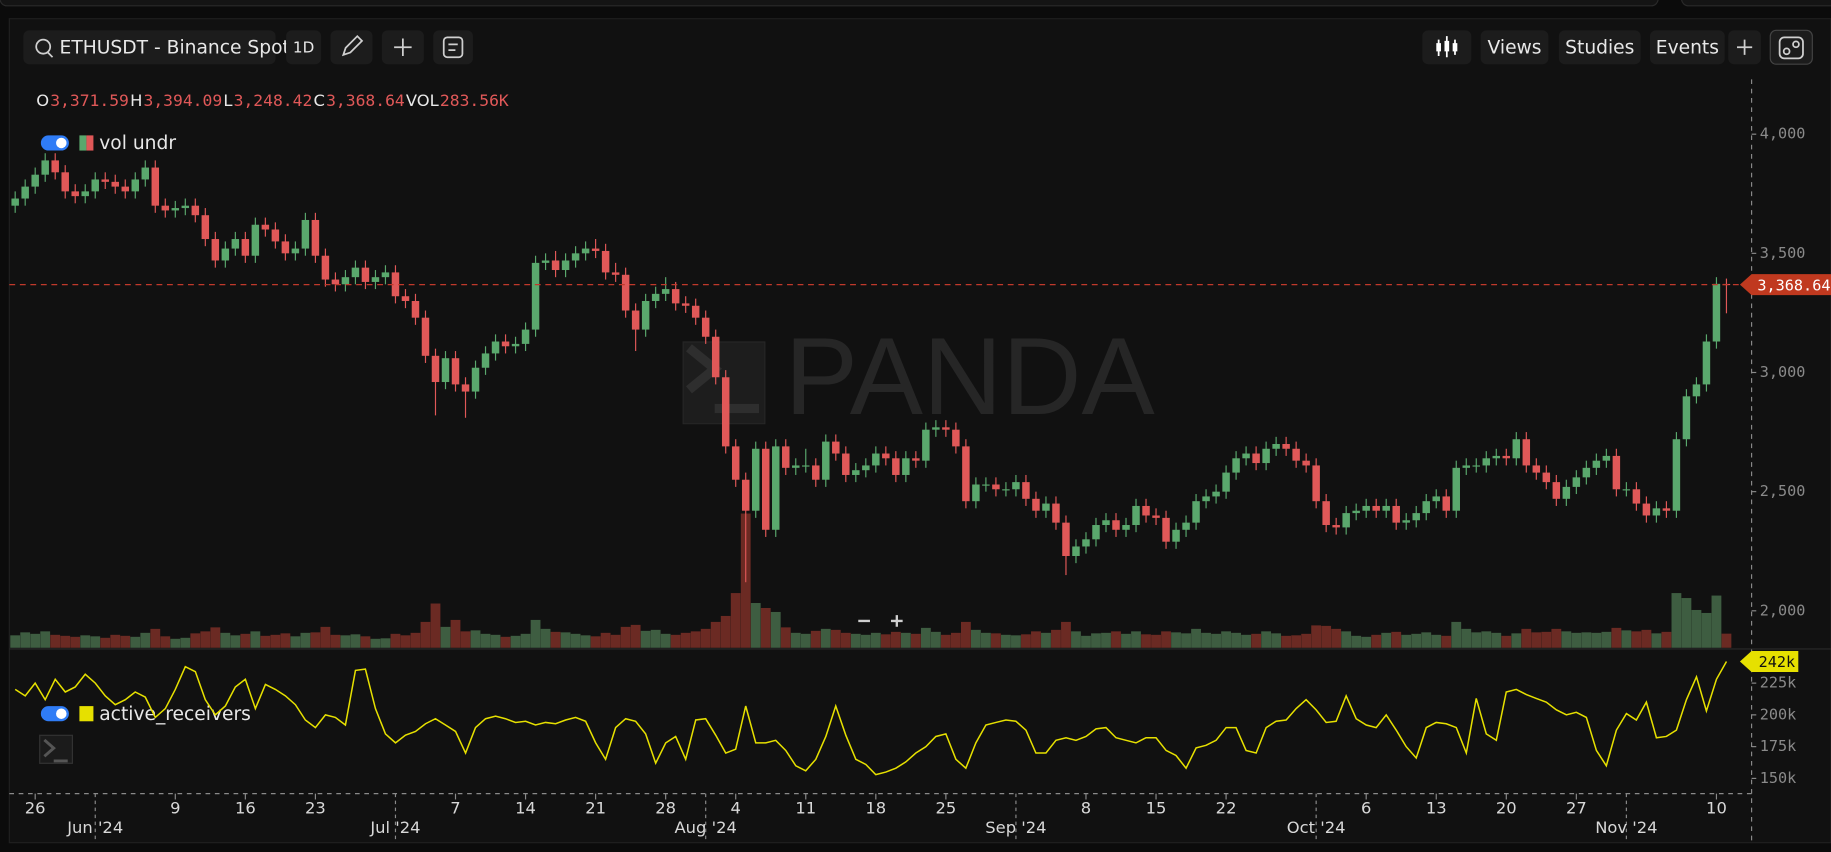 This screenshot has height=852, width=1831. I want to click on symbol-name: ETHUSDT - Binance Spot, so click(175, 47).